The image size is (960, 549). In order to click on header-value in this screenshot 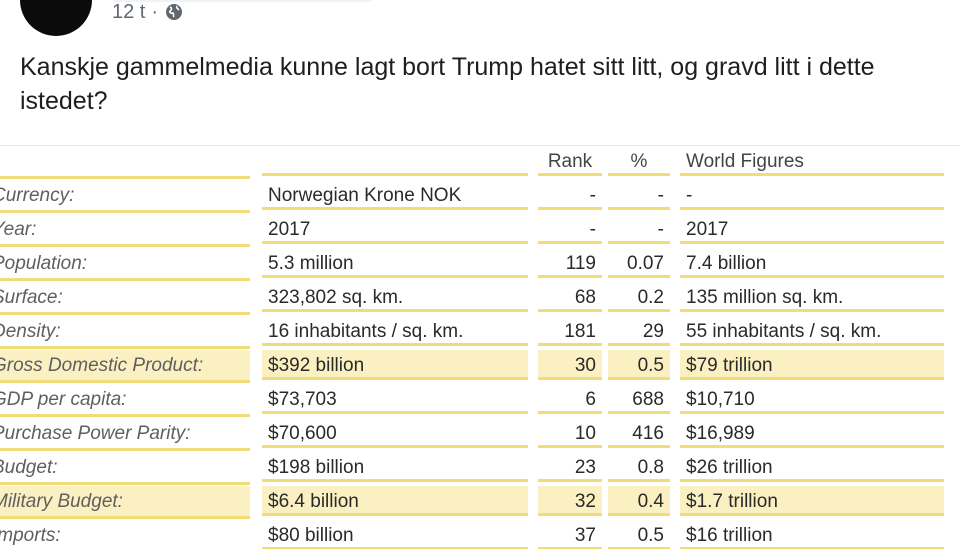, I will do `click(395, 161)`.